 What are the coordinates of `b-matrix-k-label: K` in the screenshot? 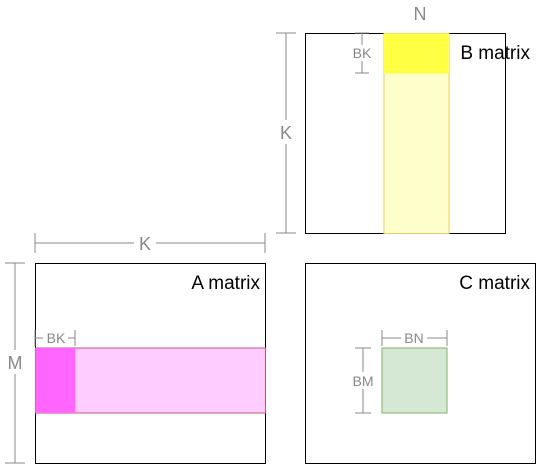 It's located at (286, 133).